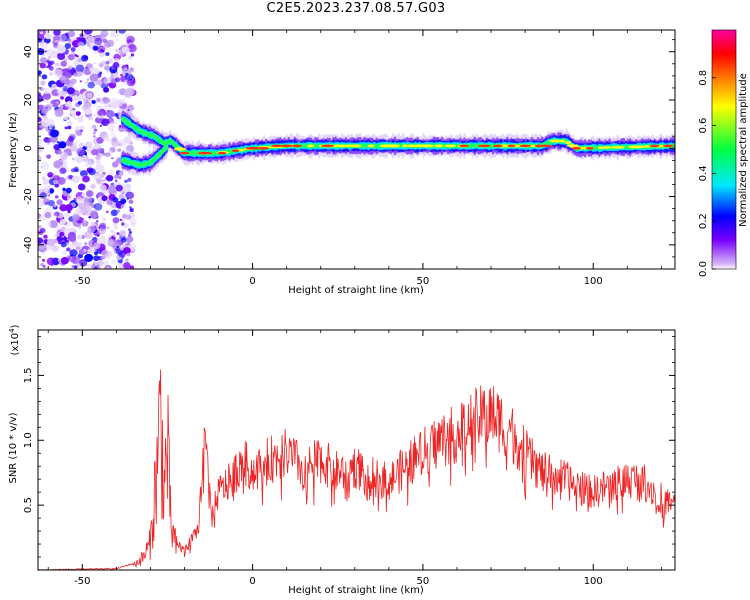 The height and width of the screenshot is (600, 750). Describe the element at coordinates (423, 281) in the screenshot. I see `spectrogram-x-tick-label: 50` at that location.